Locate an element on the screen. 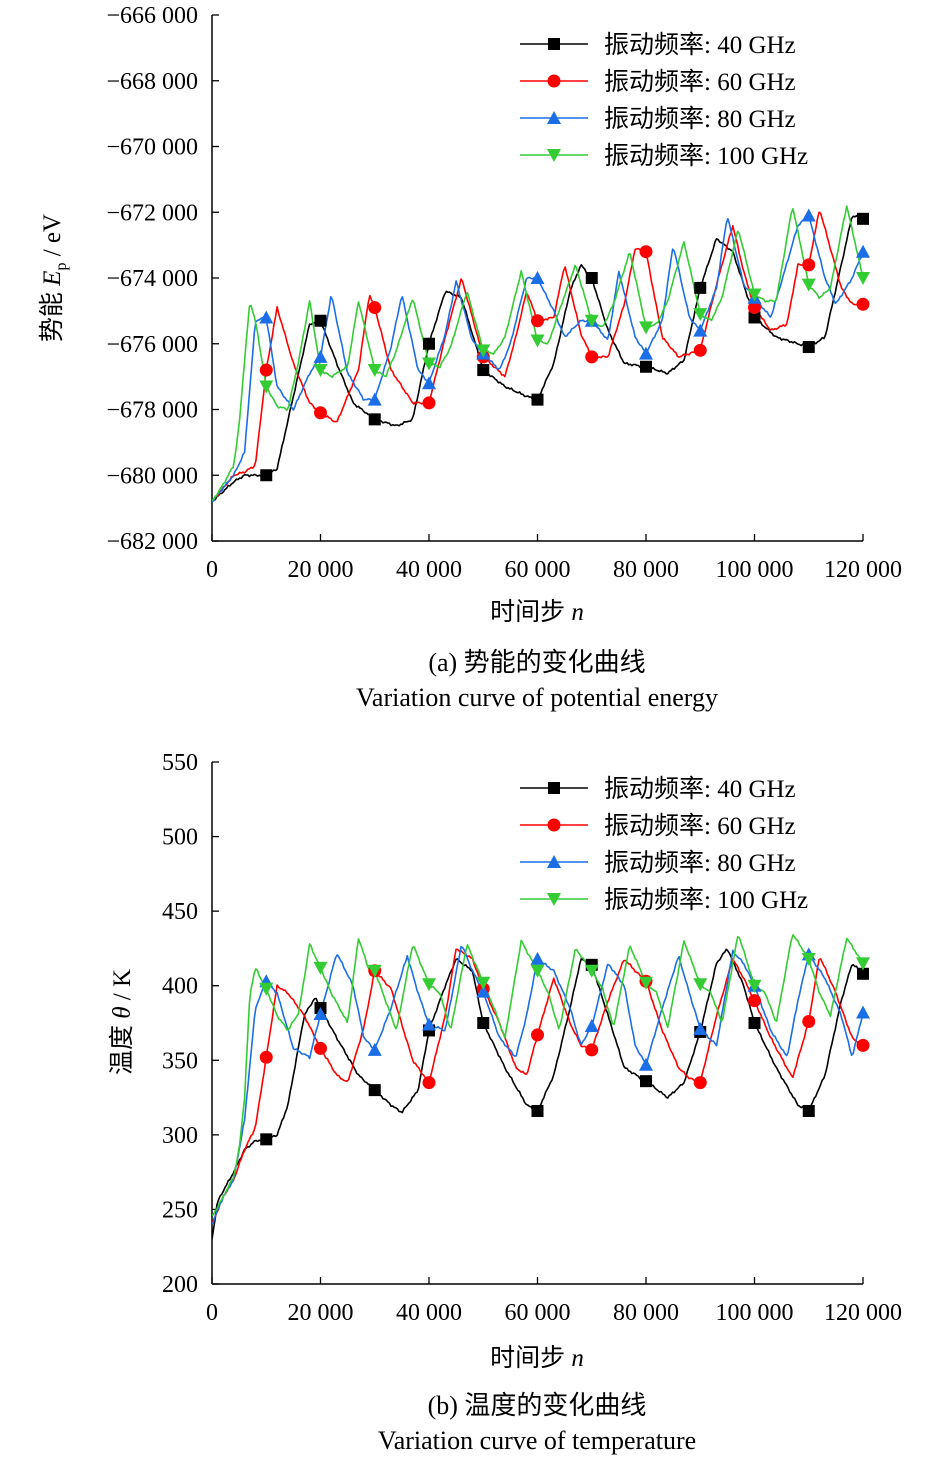  x-tick-label: 100 000 is located at coordinates (755, 1313).